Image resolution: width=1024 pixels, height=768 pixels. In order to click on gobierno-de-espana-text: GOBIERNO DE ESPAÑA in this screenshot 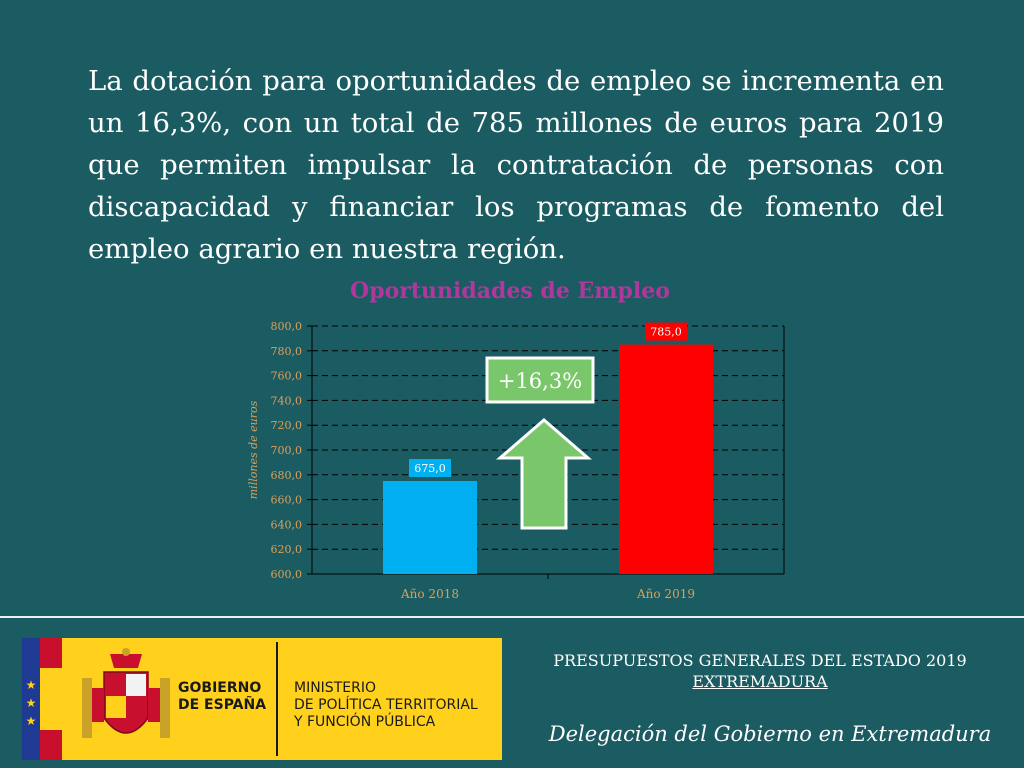, I will do `click(222, 697)`.